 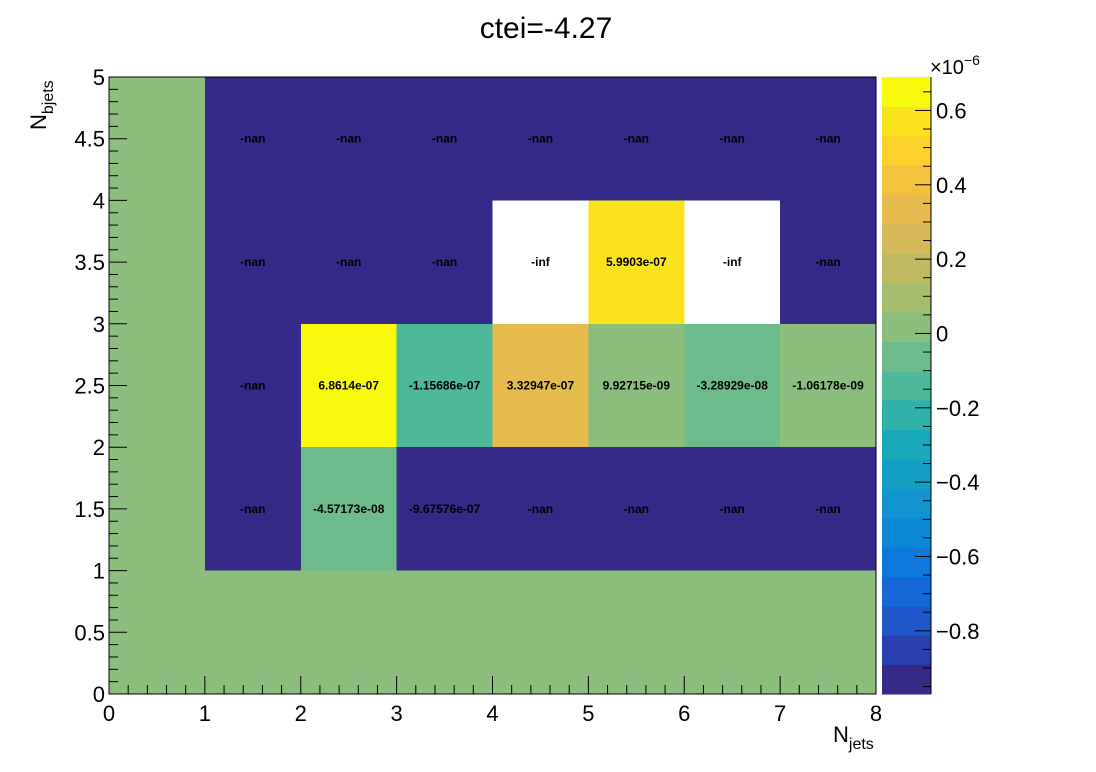 What do you see at coordinates (99, 694) in the screenshot?
I see `y-tick-label: 0` at bounding box center [99, 694].